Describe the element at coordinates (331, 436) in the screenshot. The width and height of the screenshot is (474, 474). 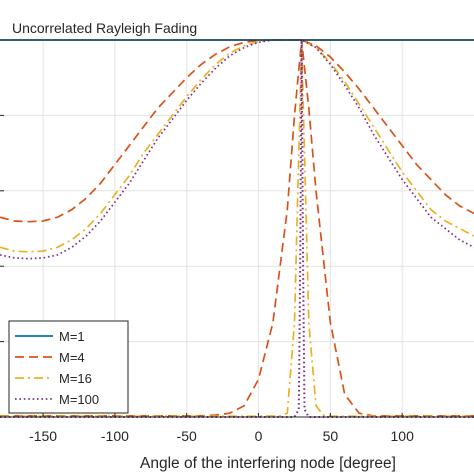
I see `x-tick-label: 50` at that location.